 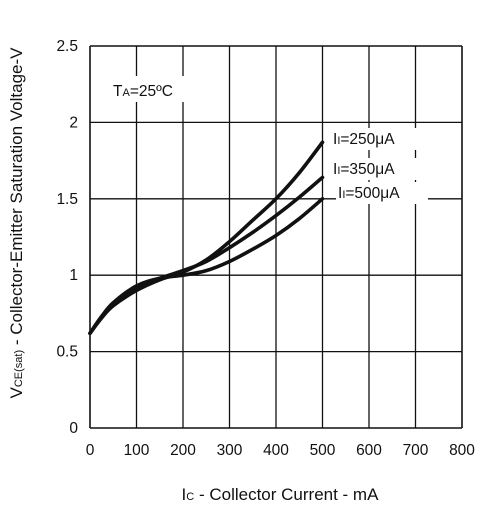 What do you see at coordinates (137, 450) in the screenshot?
I see `x-tick-label: 100` at bounding box center [137, 450].